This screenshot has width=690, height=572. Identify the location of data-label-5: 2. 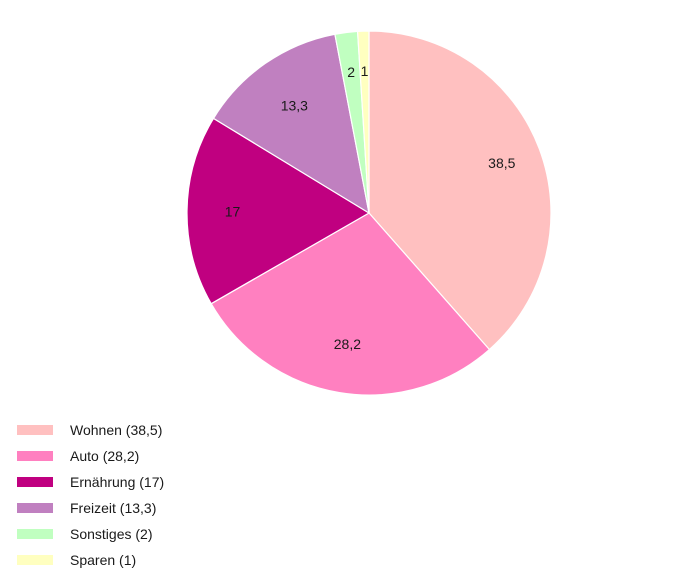
(351, 72).